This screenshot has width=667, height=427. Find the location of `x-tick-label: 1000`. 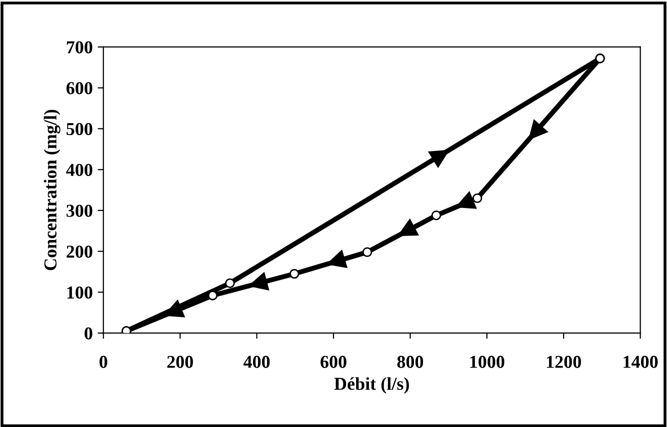

x-tick-label: 1000 is located at coordinates (487, 362).